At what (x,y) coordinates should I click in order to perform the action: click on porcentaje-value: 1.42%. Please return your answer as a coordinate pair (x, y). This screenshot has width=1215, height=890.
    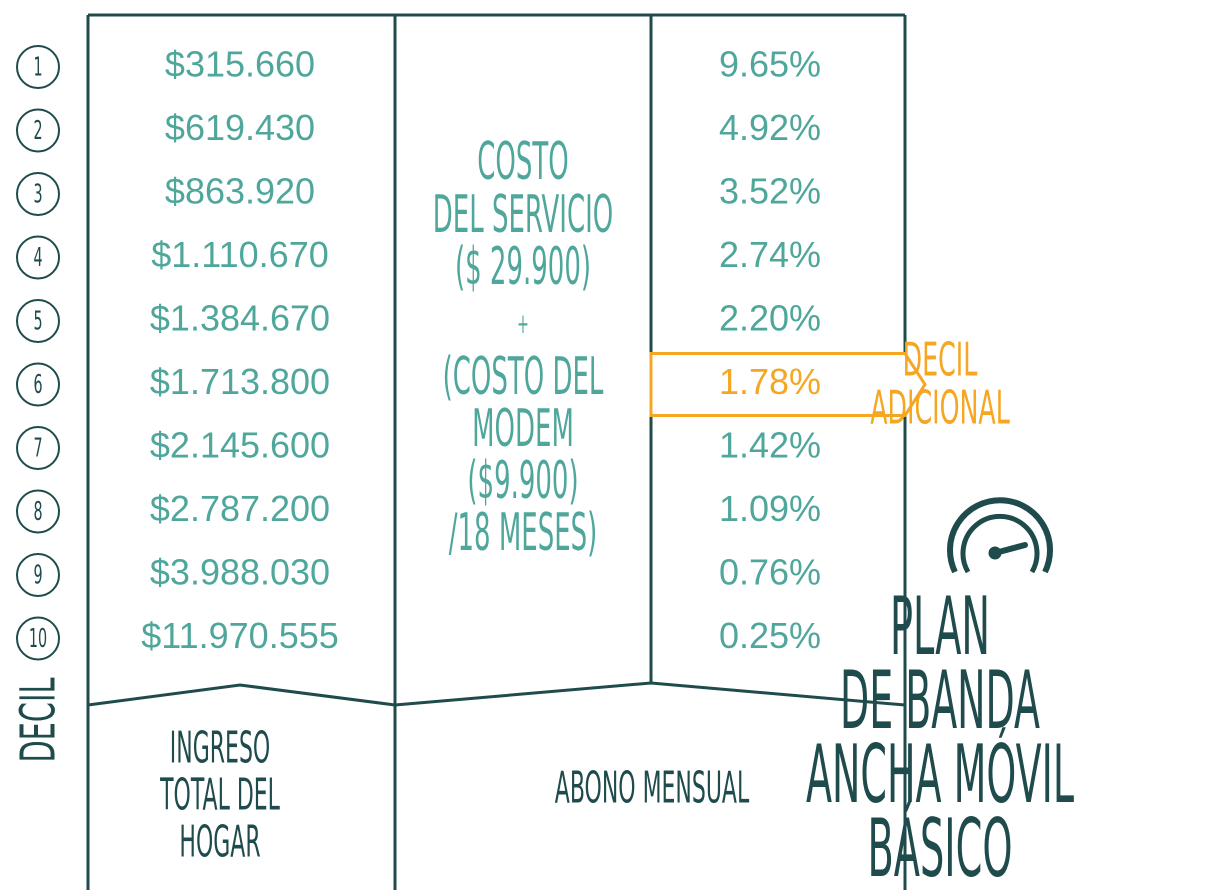
    Looking at the image, I should click on (770, 445).